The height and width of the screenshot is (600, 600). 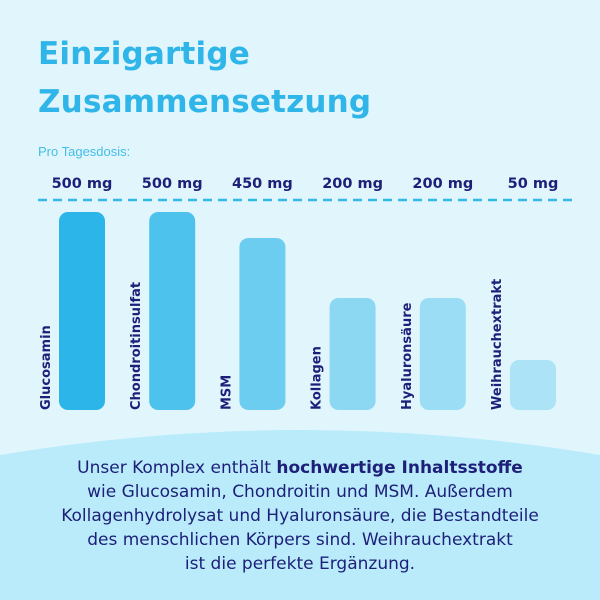 What do you see at coordinates (205, 102) in the screenshot?
I see `title-line-2: Zusammensetzung` at bounding box center [205, 102].